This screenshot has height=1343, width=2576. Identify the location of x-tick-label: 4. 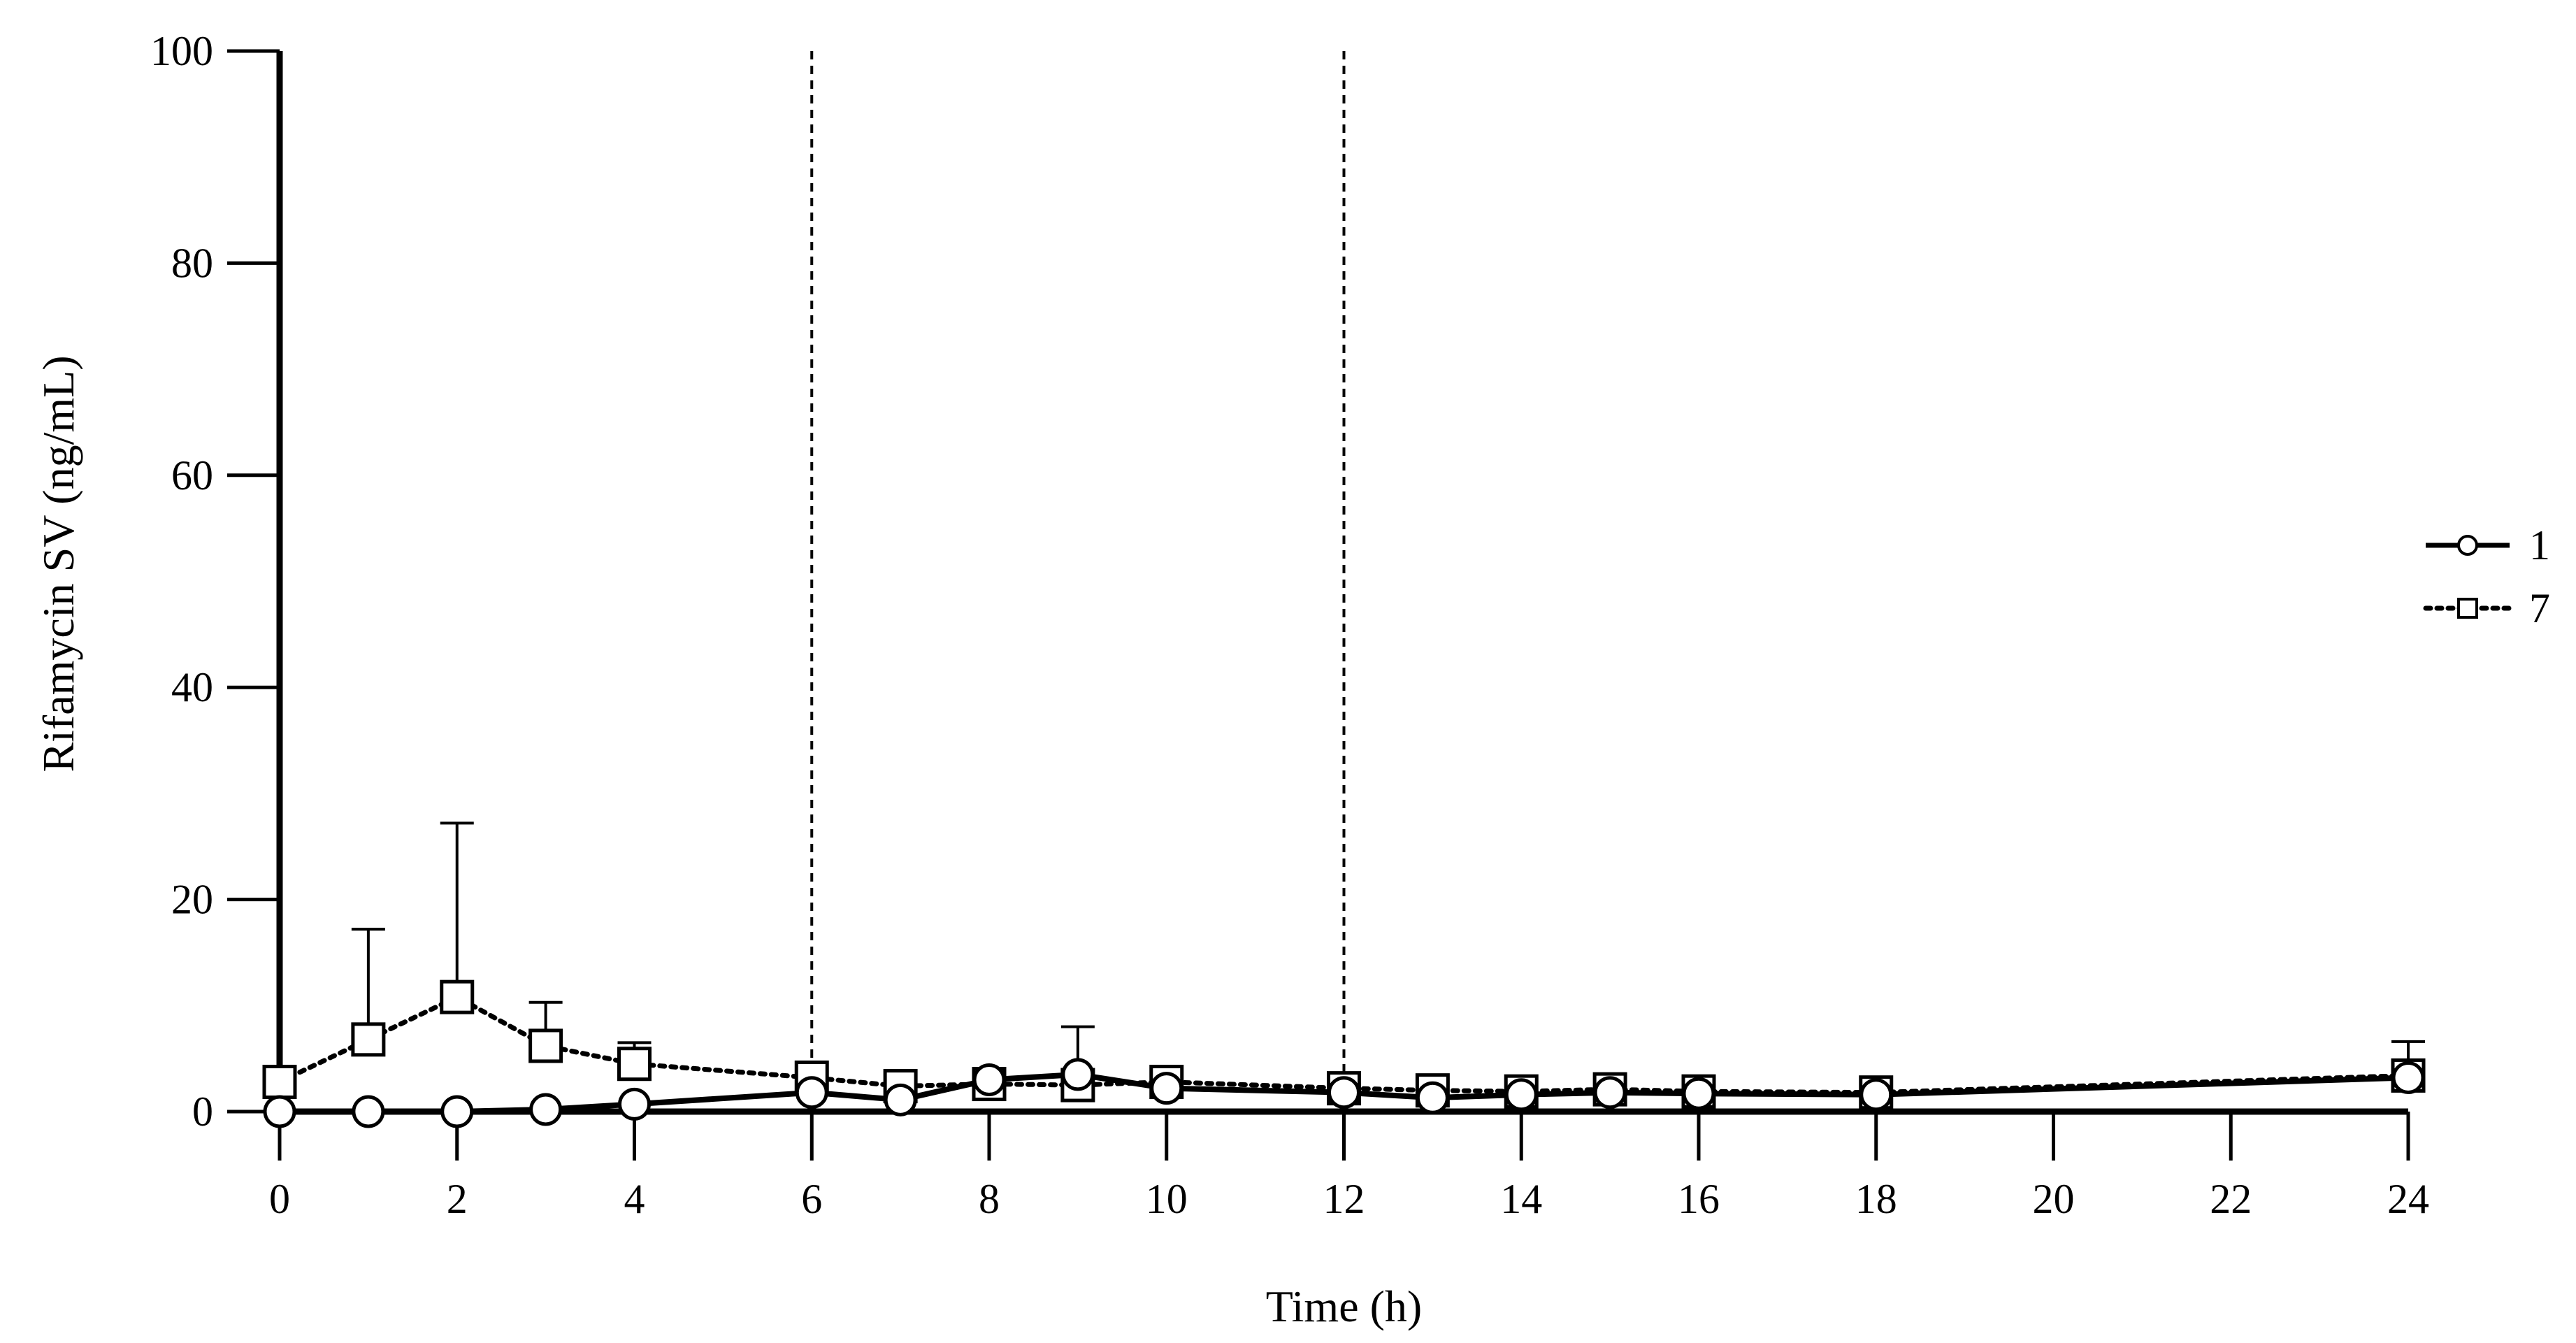
(634, 1199).